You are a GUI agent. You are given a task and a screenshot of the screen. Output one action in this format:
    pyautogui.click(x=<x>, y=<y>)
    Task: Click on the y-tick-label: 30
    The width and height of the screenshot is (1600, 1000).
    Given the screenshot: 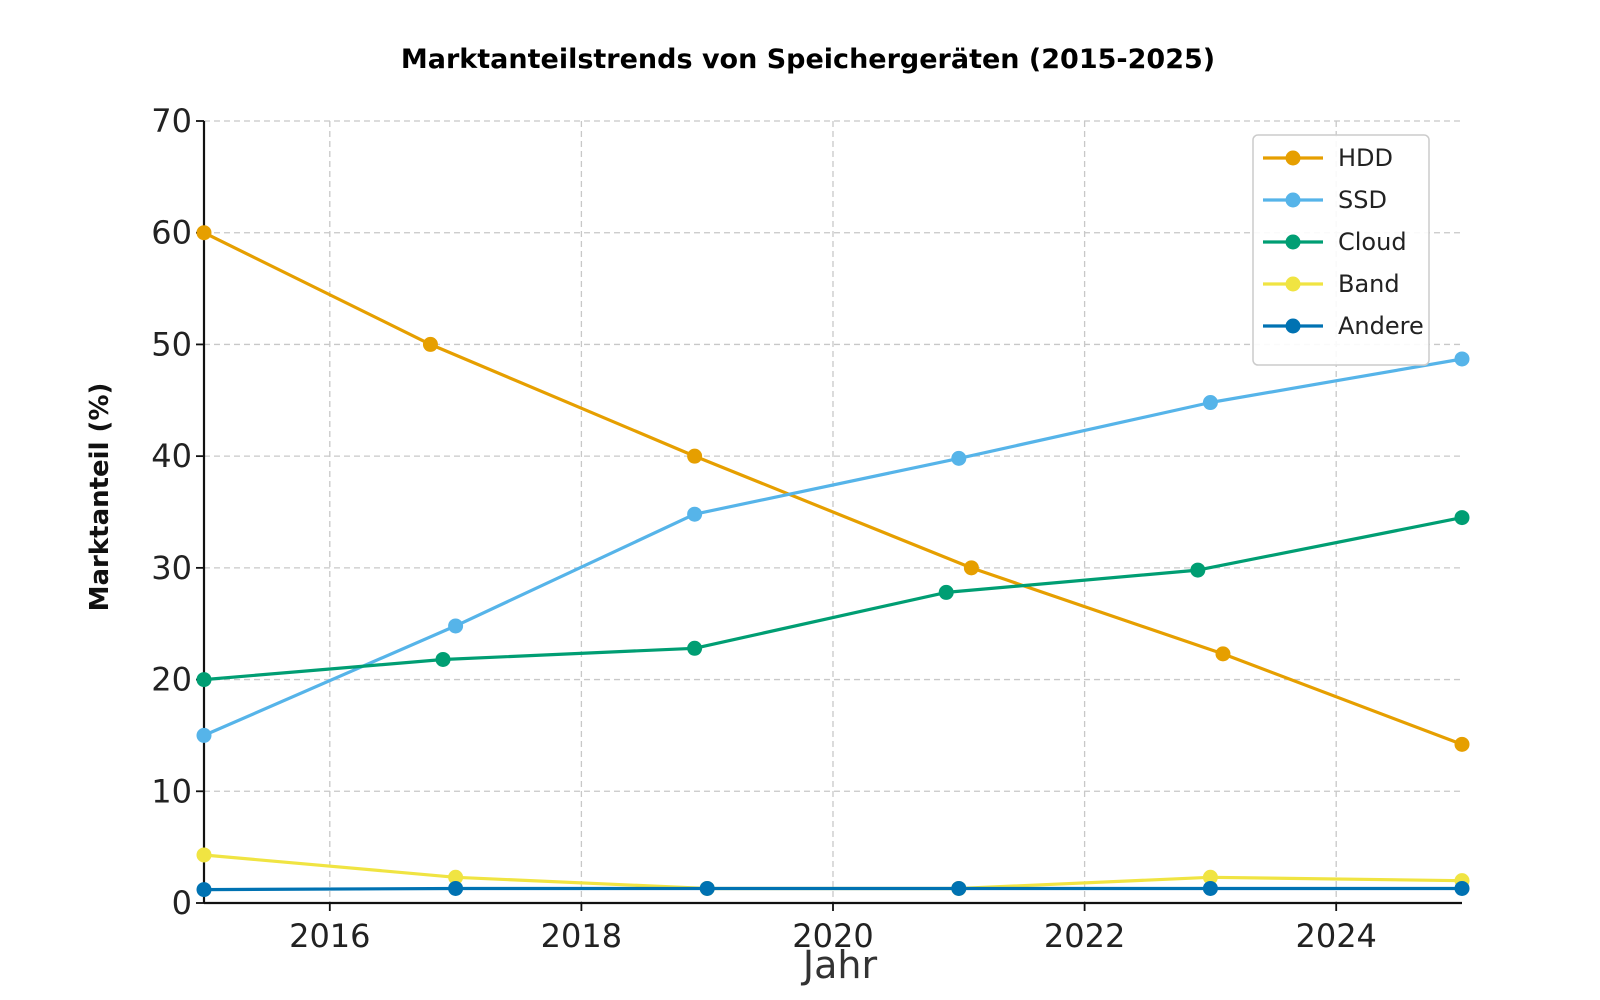 What is the action you would take?
    pyautogui.click(x=171, y=568)
    